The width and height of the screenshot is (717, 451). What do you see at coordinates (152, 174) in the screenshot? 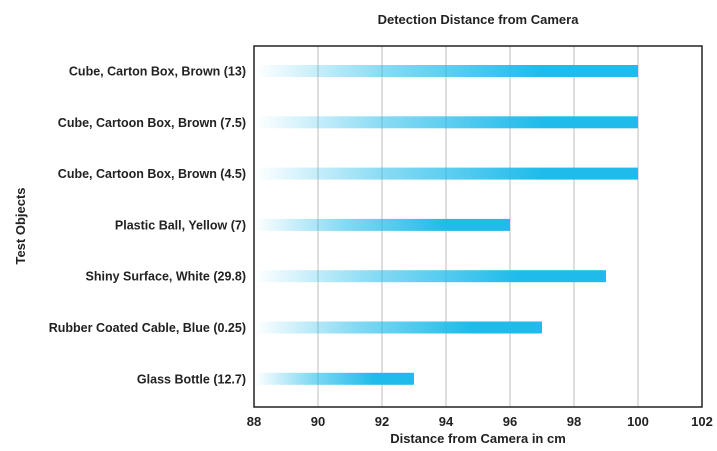
I see `category-label: Cube, Cartoon Box, Brown (4.5)` at bounding box center [152, 174].